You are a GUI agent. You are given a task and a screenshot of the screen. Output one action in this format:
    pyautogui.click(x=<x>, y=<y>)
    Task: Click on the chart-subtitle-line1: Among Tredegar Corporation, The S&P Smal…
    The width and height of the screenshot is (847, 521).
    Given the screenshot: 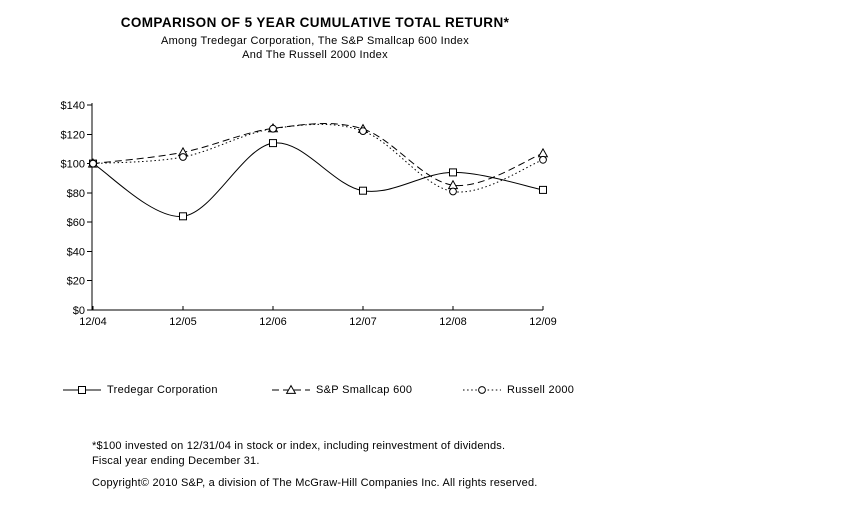 What is the action you would take?
    pyautogui.click(x=315, y=41)
    